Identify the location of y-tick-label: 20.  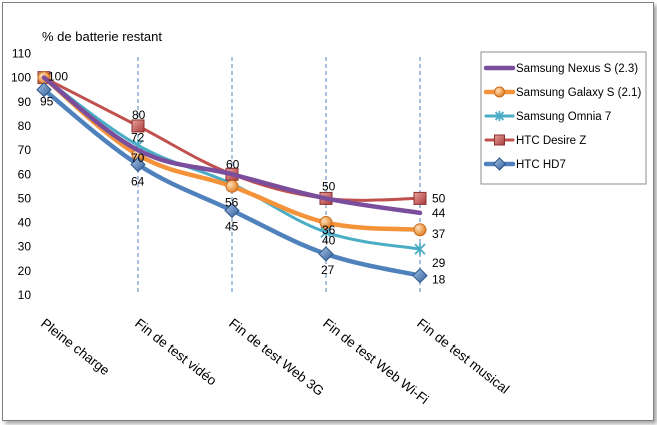
(25, 271).